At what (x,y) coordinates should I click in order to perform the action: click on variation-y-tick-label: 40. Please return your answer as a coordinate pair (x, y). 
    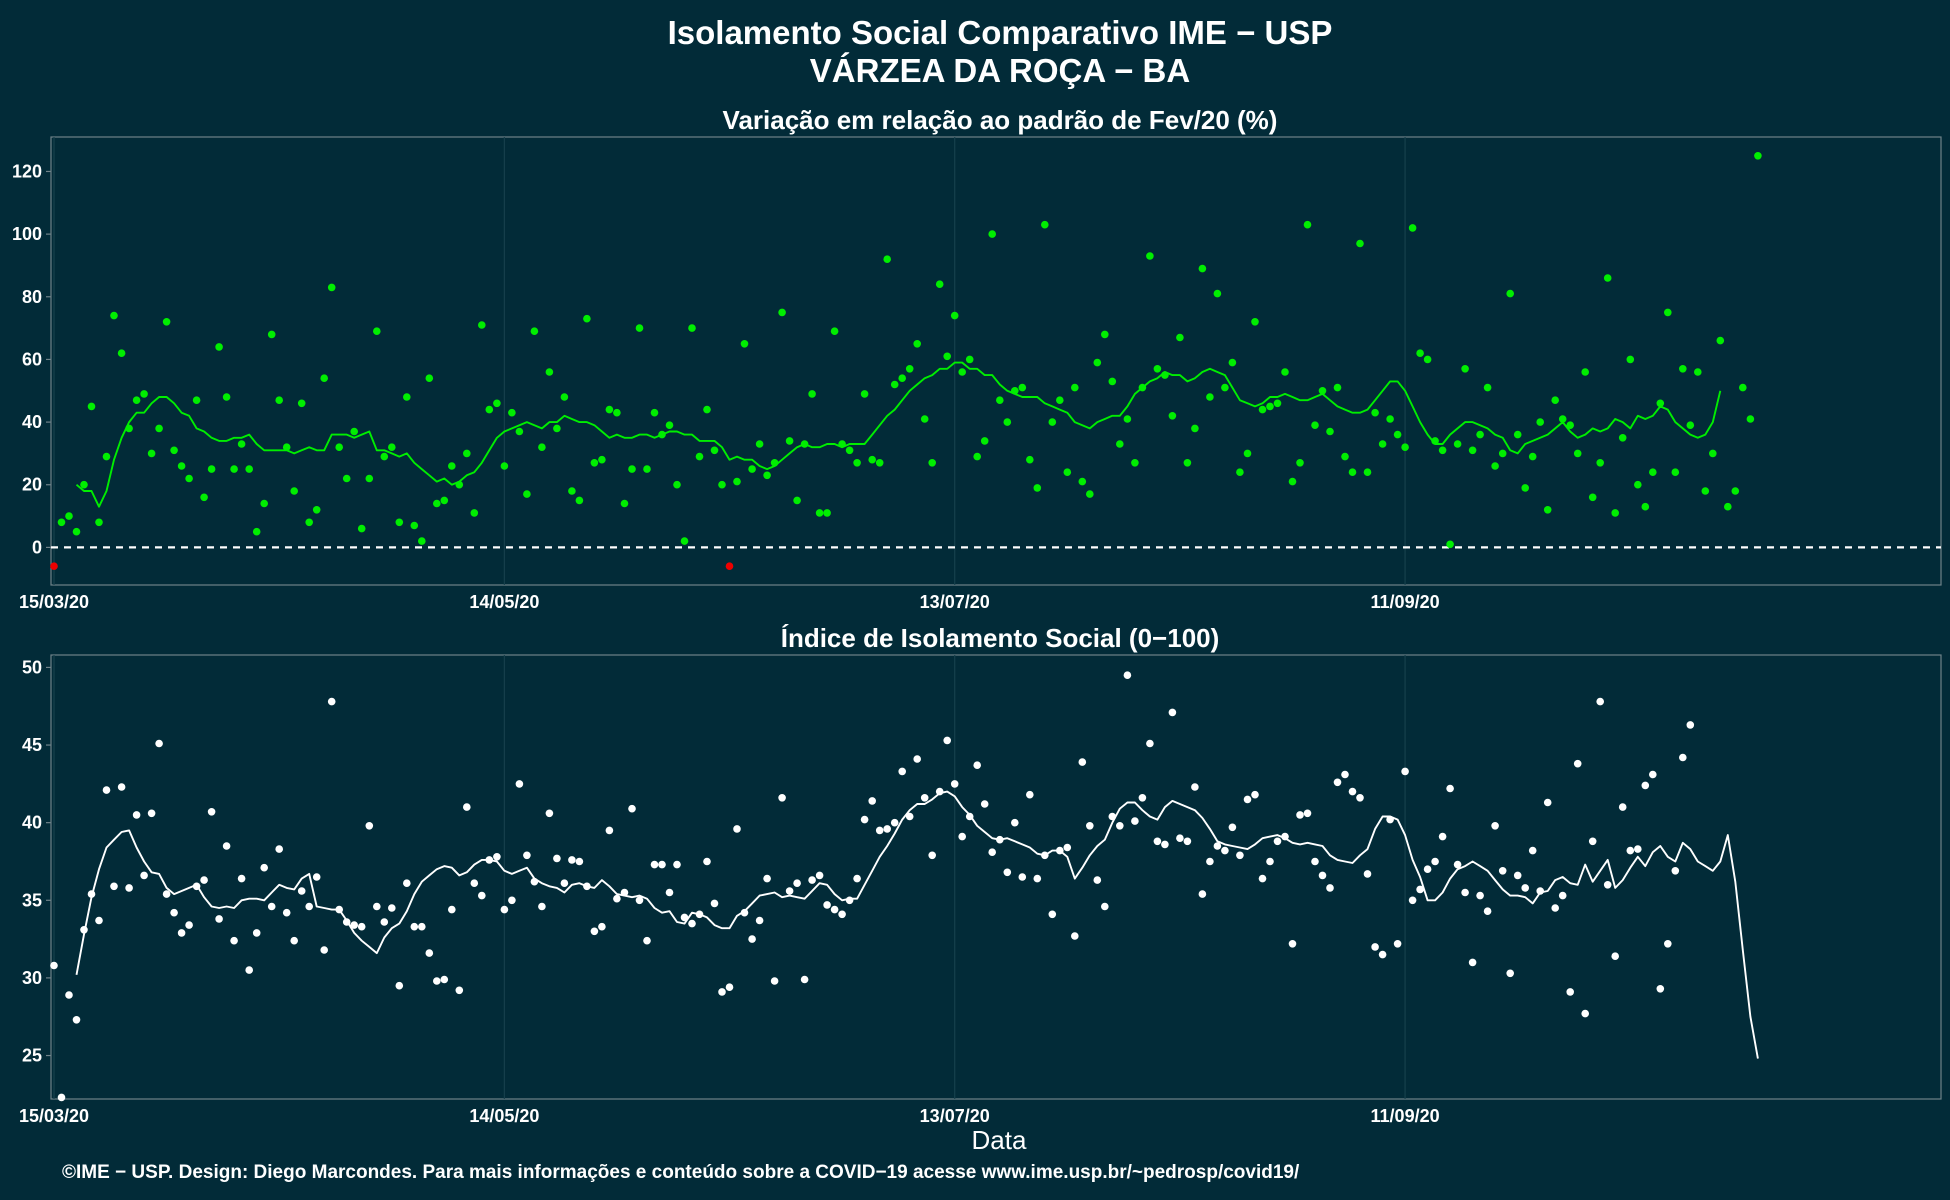
    Looking at the image, I should click on (32, 422).